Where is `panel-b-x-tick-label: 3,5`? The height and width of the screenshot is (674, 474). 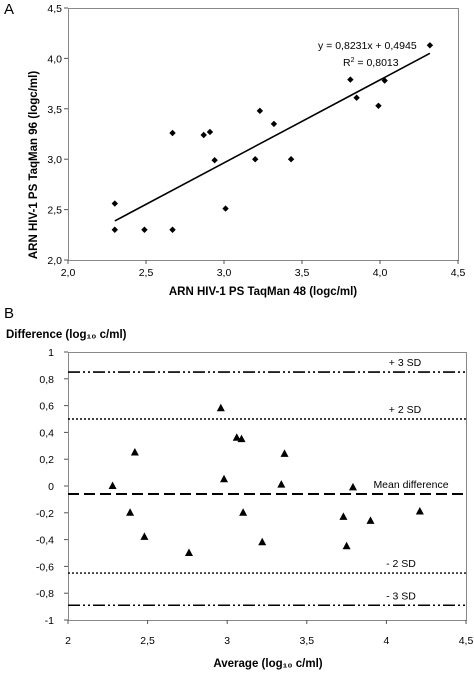 panel-b-x-tick-label: 3,5 is located at coordinates (306, 641).